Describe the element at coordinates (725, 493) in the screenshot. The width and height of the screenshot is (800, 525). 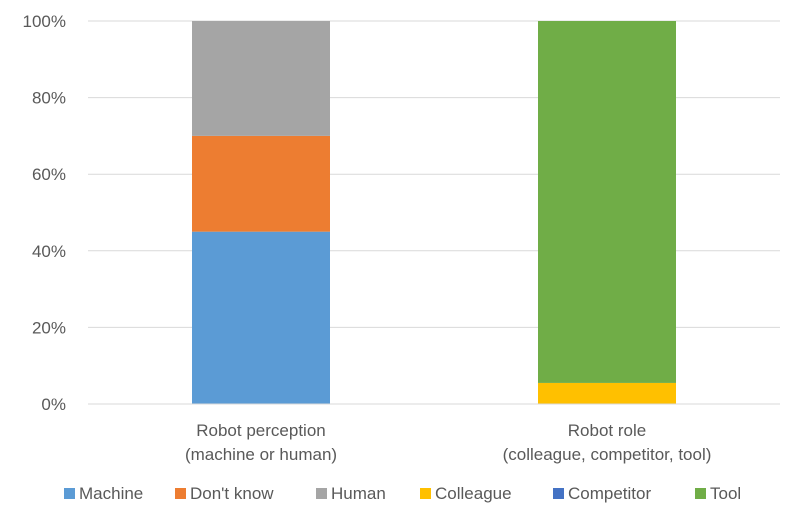
I see `legend-label: Tool` at that location.